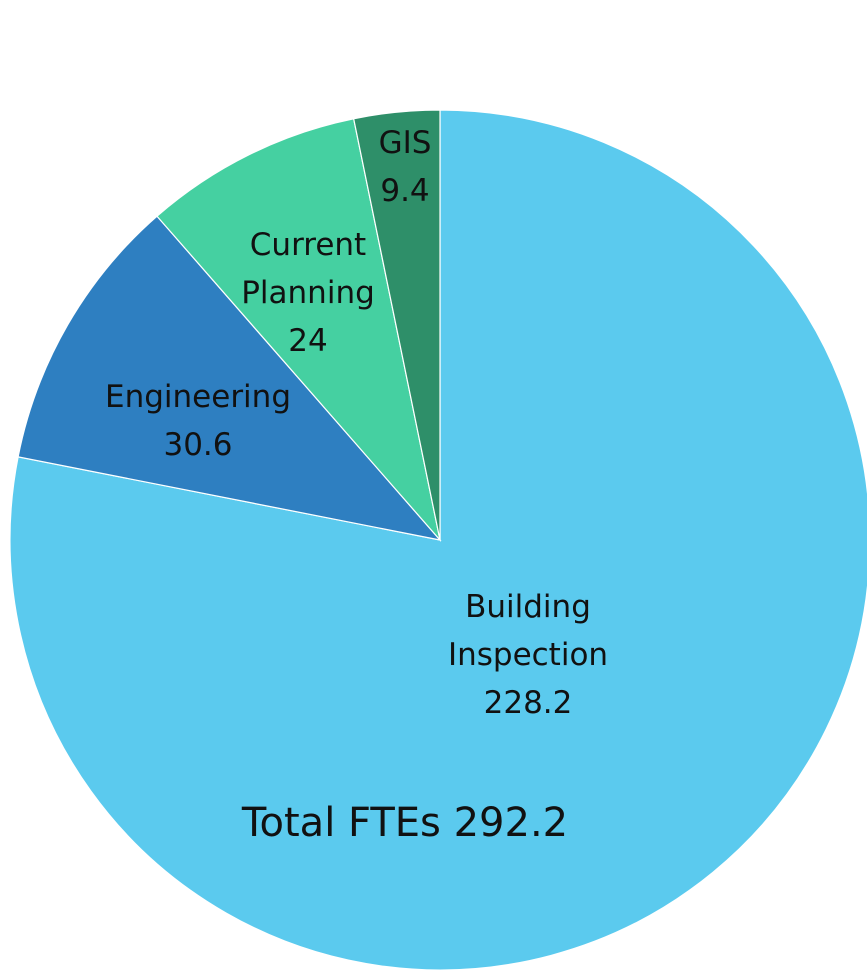  I want to click on slice-value: 9.4, so click(405, 191).